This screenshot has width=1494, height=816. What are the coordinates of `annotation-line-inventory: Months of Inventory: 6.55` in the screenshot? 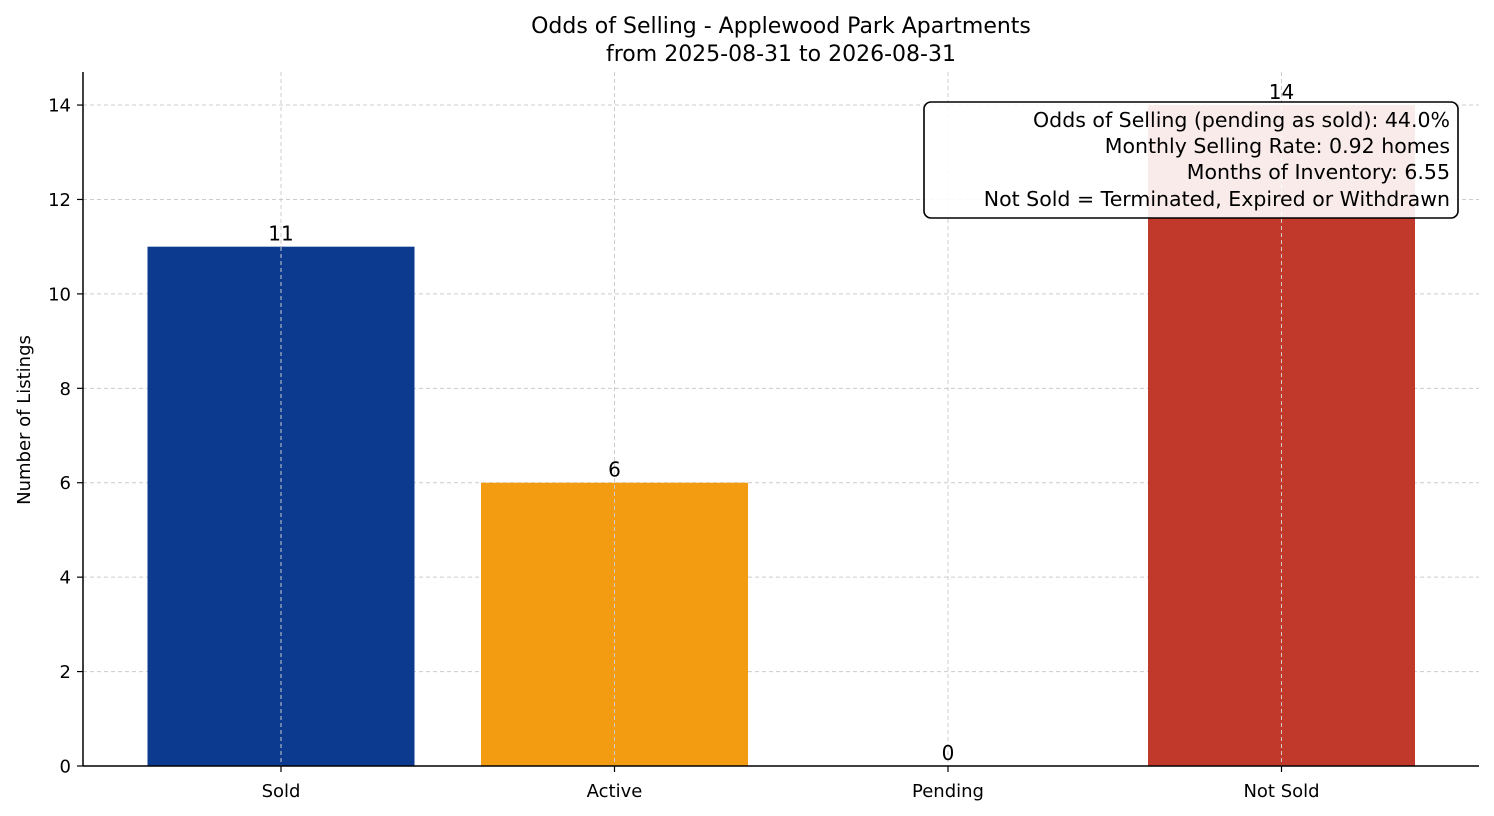 It's located at (1318, 172).